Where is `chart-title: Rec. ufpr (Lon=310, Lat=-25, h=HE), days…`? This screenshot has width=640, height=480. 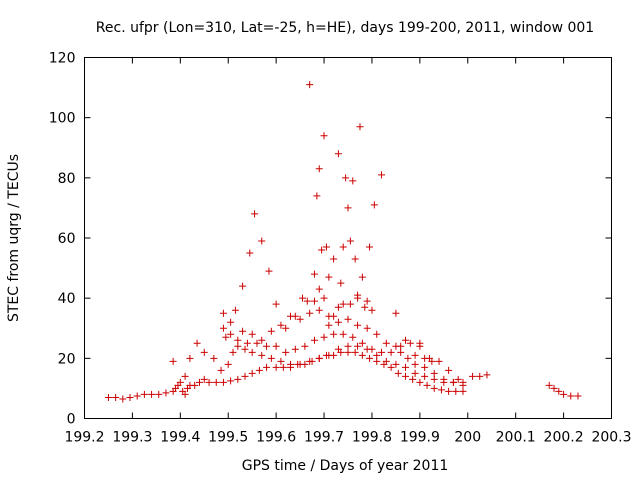
chart-title: Rec. ufpr (Lon=310, Lat=-25, h=HE), days… is located at coordinates (345, 28).